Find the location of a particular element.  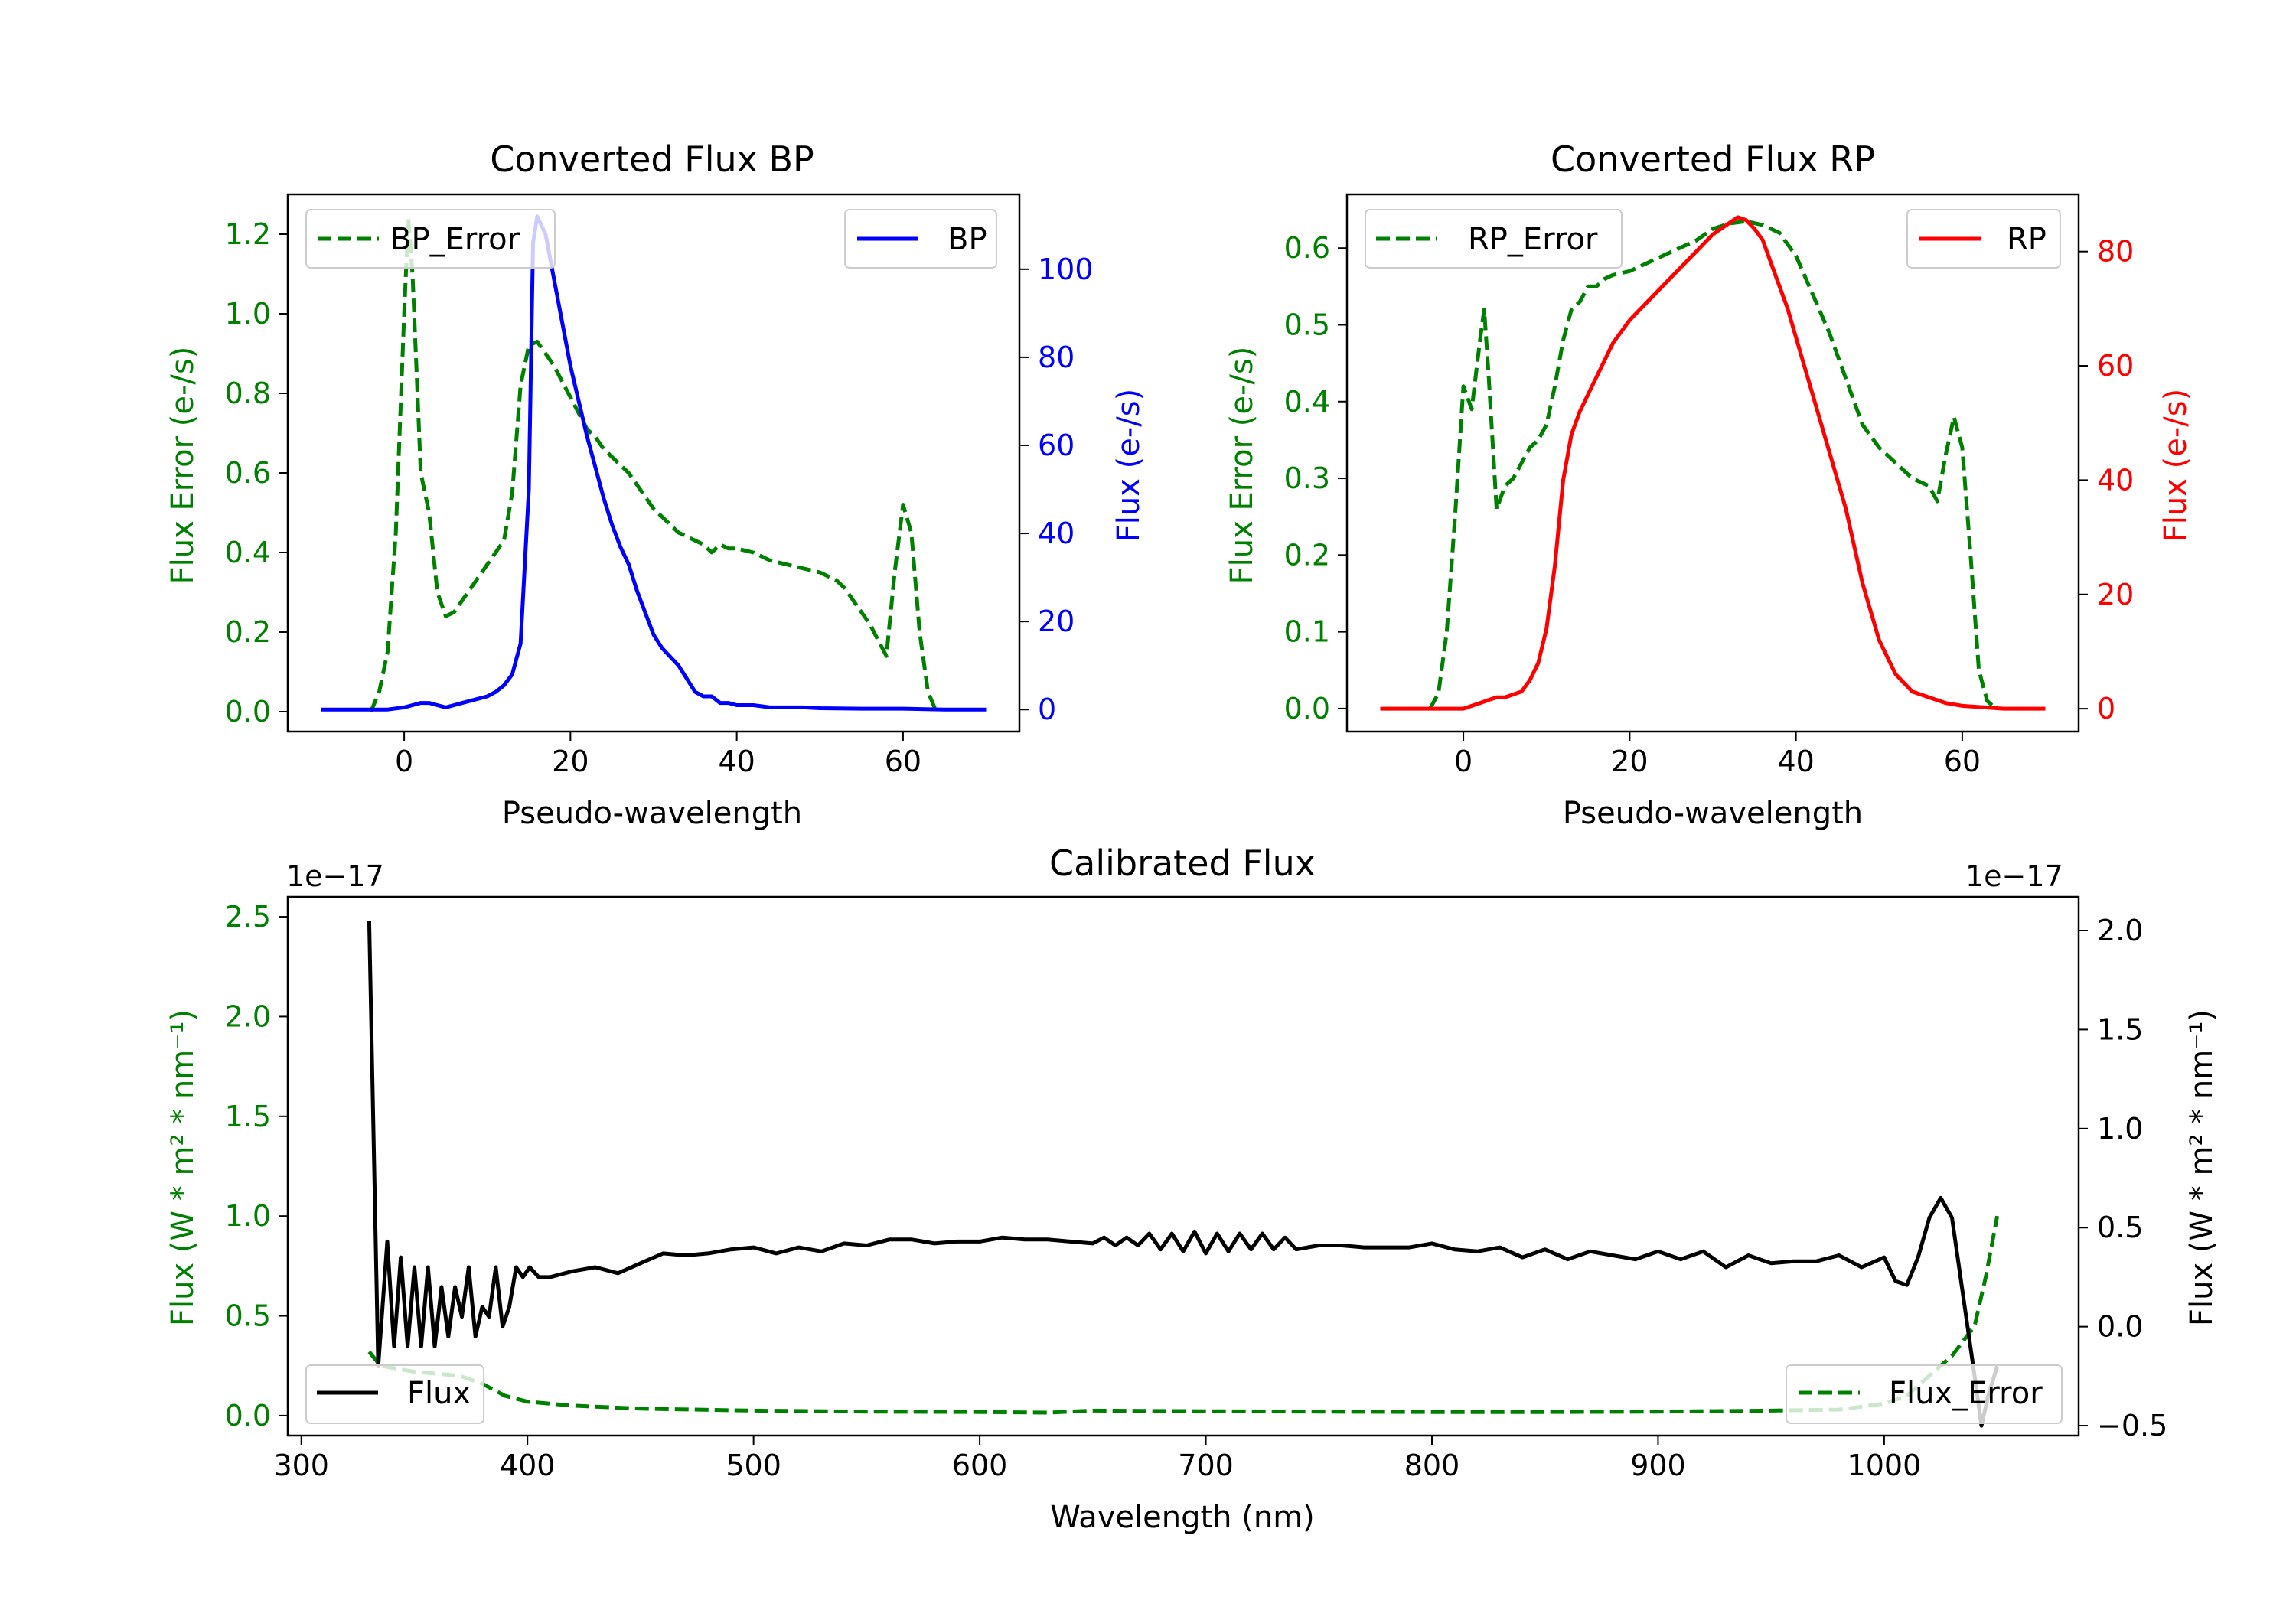

bp-series-bp-error is located at coordinates (653, 464).